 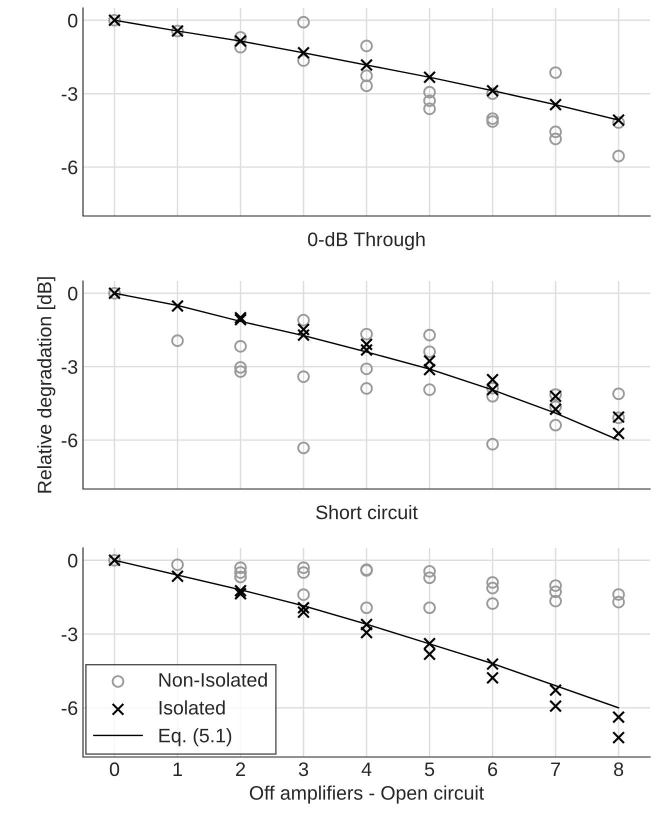 What do you see at coordinates (303, 769) in the screenshot?
I see `x-tick-label: 3` at bounding box center [303, 769].